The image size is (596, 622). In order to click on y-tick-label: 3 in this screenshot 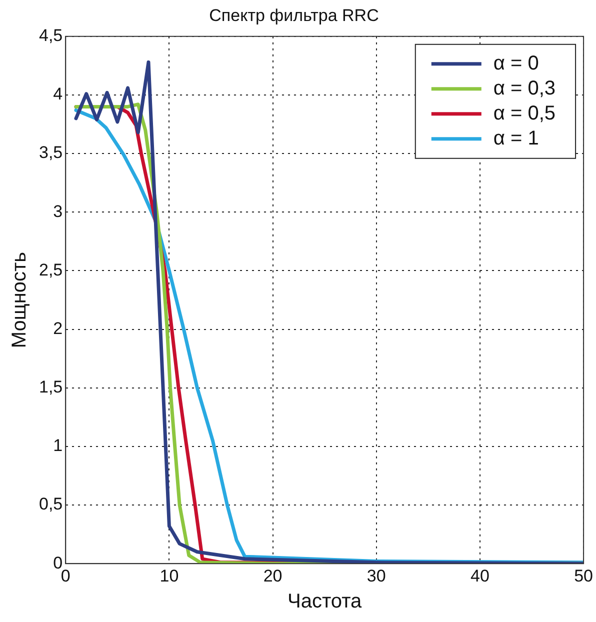, I will do `click(58, 211)`.